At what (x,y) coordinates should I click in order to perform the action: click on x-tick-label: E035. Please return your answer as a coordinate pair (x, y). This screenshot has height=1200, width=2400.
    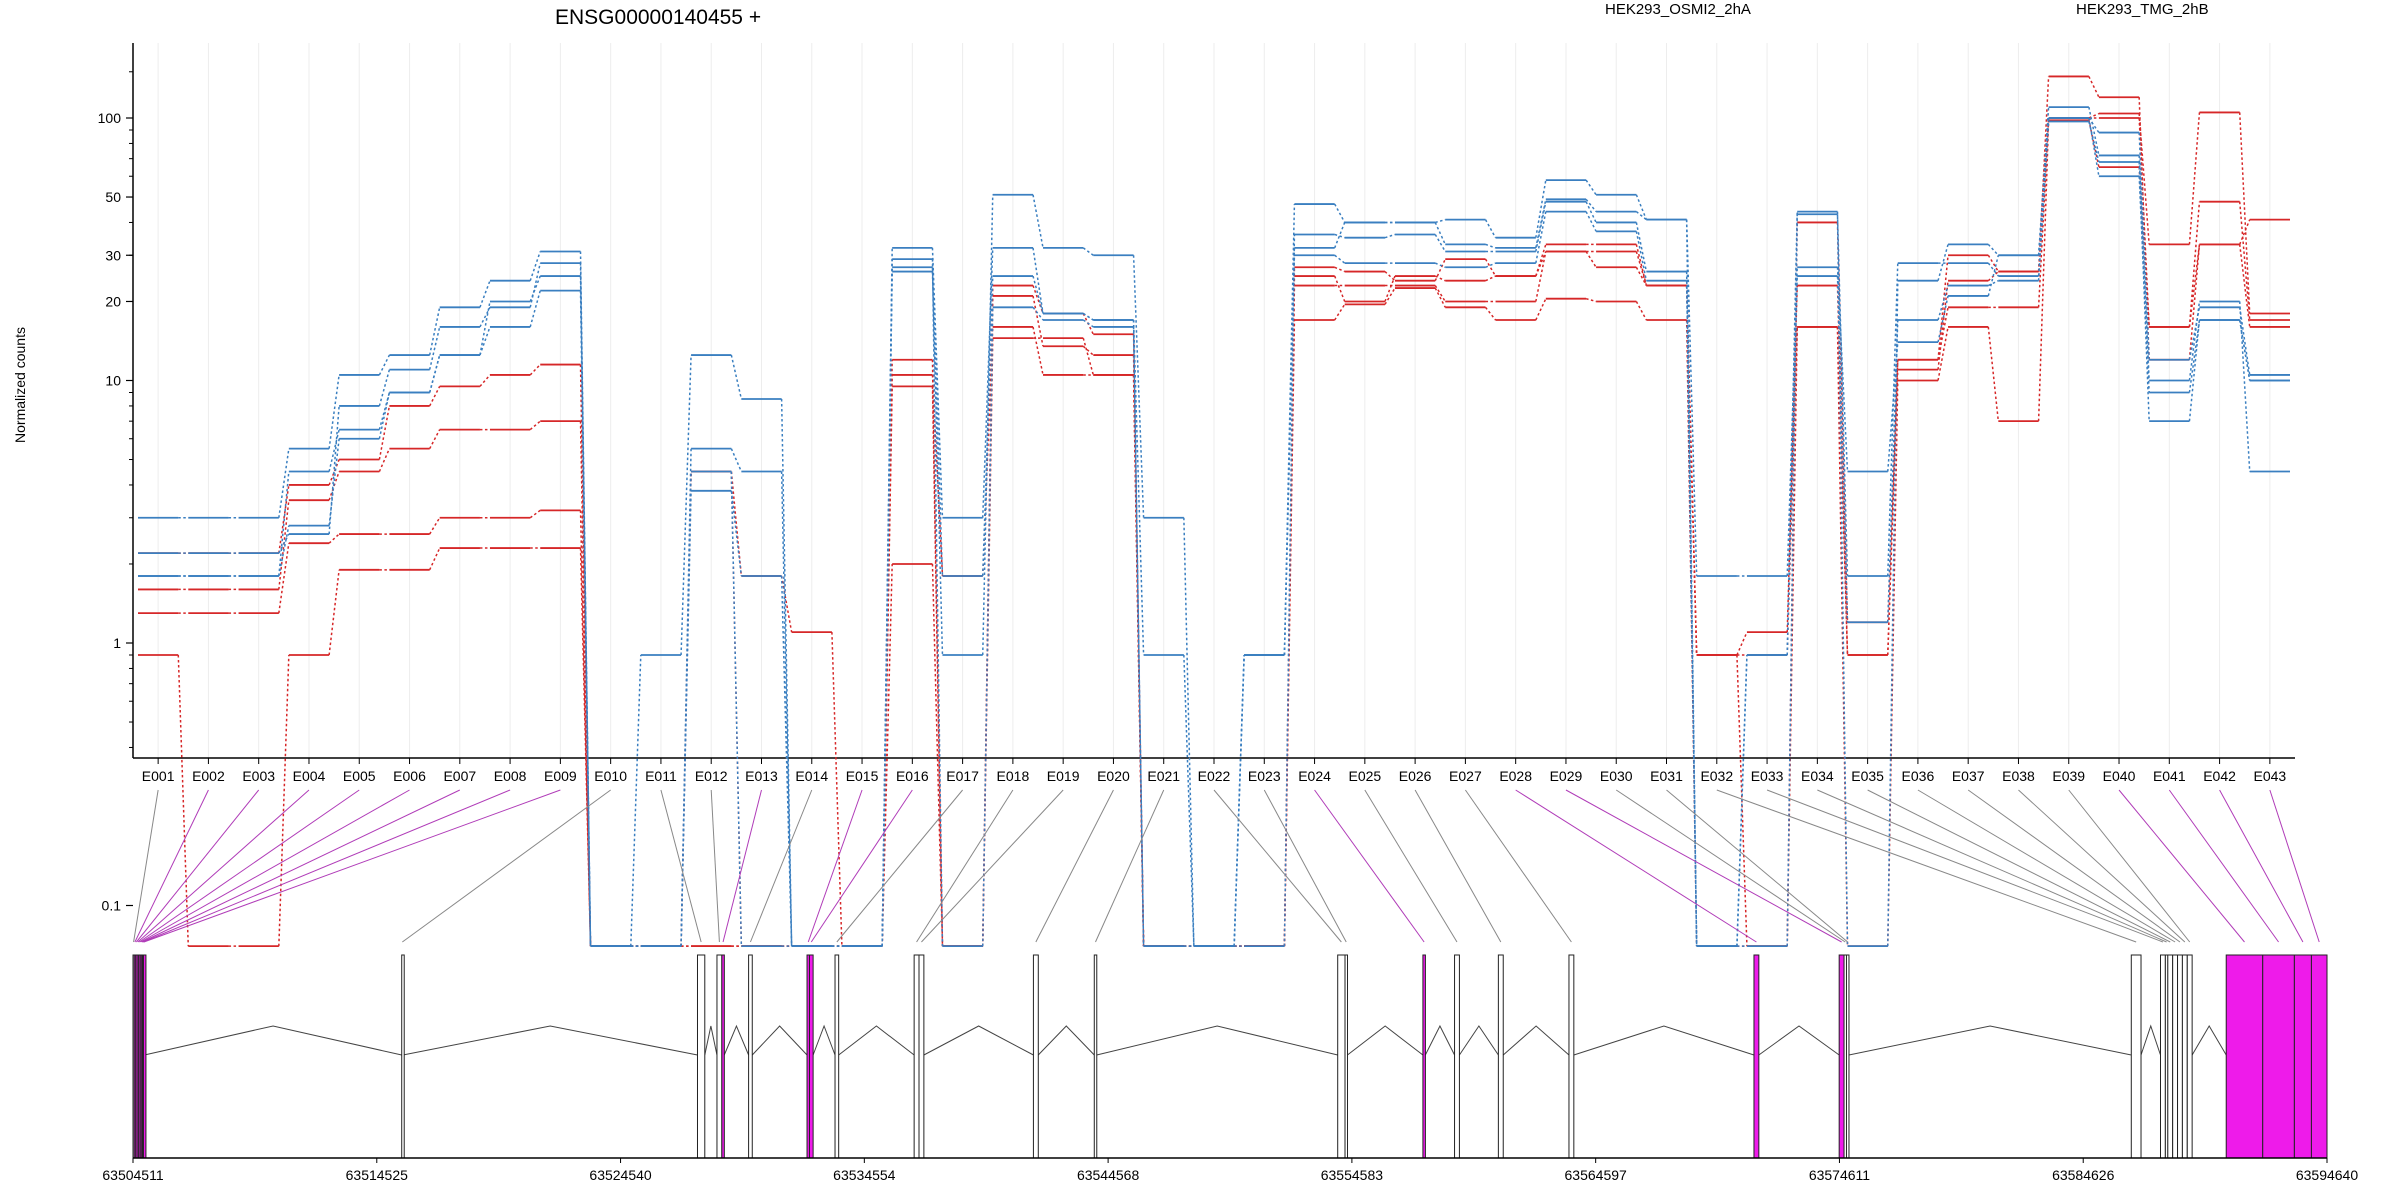
    Looking at the image, I should click on (1867, 776).